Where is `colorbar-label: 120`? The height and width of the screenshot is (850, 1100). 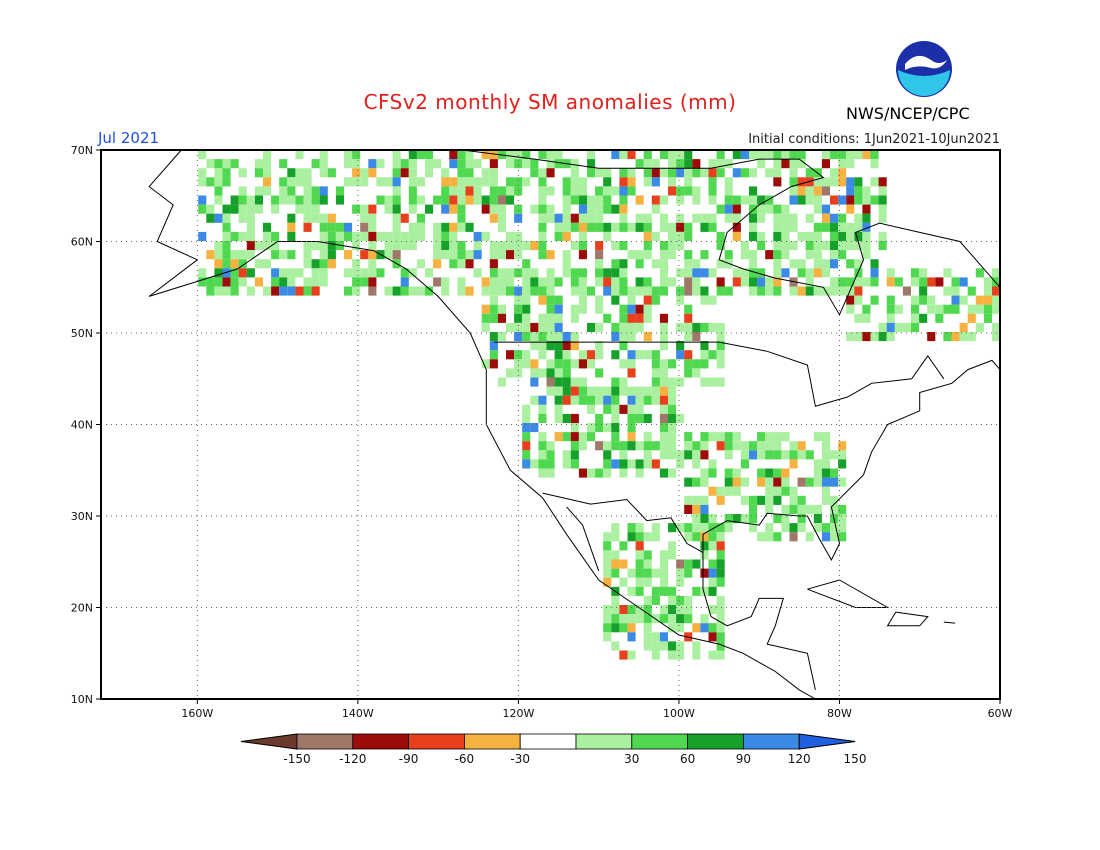
colorbar-label: 120 is located at coordinates (799, 759).